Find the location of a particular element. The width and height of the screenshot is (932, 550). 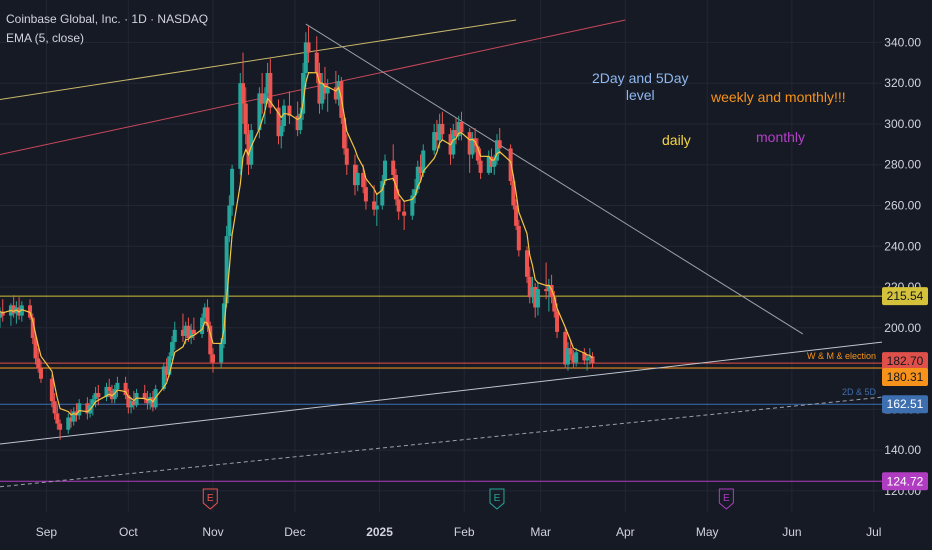

2d-5d-label: 2D & 5D is located at coordinates (859, 392).